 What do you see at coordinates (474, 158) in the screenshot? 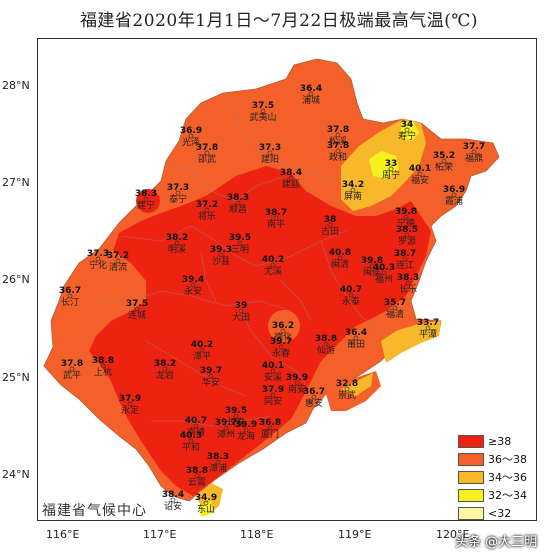
I see `station-name: 福鼎` at bounding box center [474, 158].